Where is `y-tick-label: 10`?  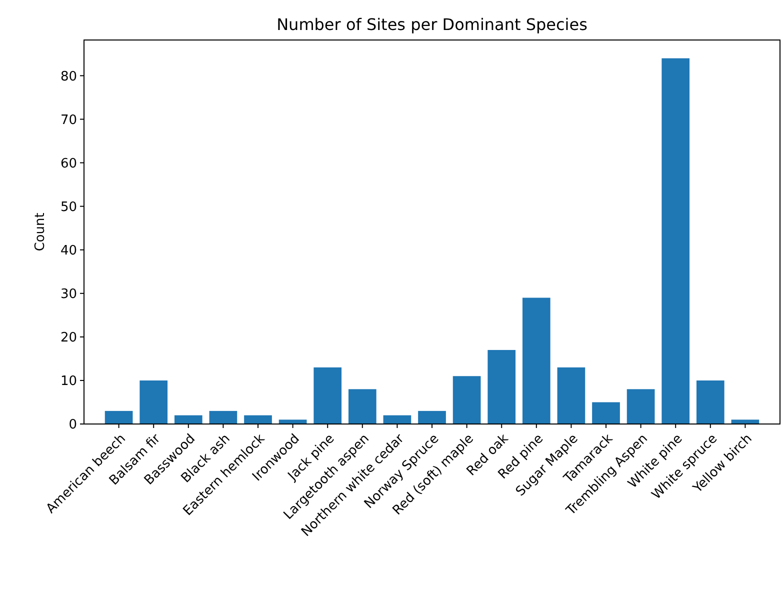
y-tick-label: 10 is located at coordinates (68, 382).